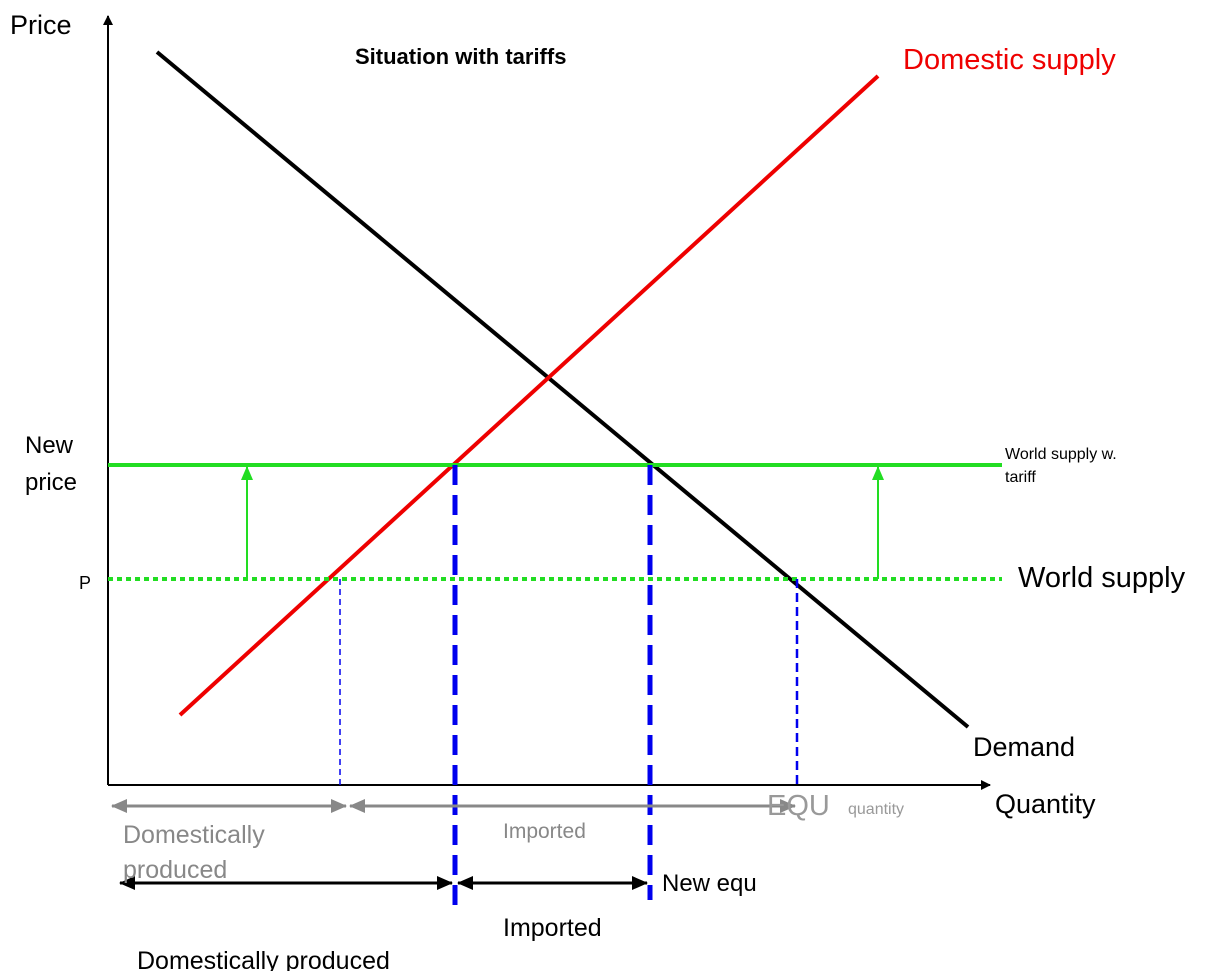 The width and height of the screenshot is (1228, 971). What do you see at coordinates (41, 25) in the screenshot?
I see `y-axis-label: Price` at bounding box center [41, 25].